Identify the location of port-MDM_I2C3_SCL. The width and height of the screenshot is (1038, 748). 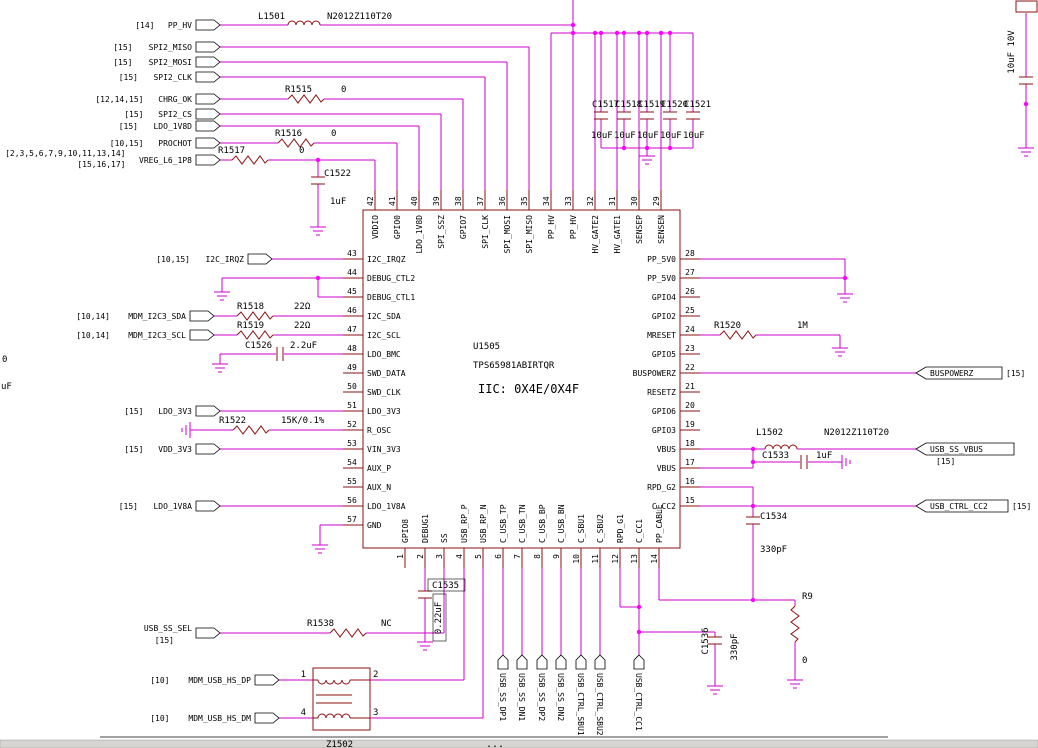
(202, 335).